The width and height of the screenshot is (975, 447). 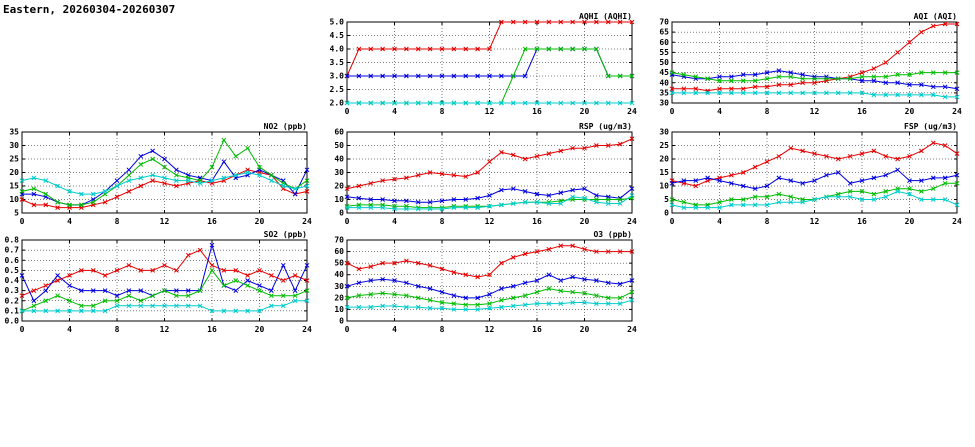 What do you see at coordinates (664, 32) in the screenshot?
I see `svg-text: 65` at bounding box center [664, 32].